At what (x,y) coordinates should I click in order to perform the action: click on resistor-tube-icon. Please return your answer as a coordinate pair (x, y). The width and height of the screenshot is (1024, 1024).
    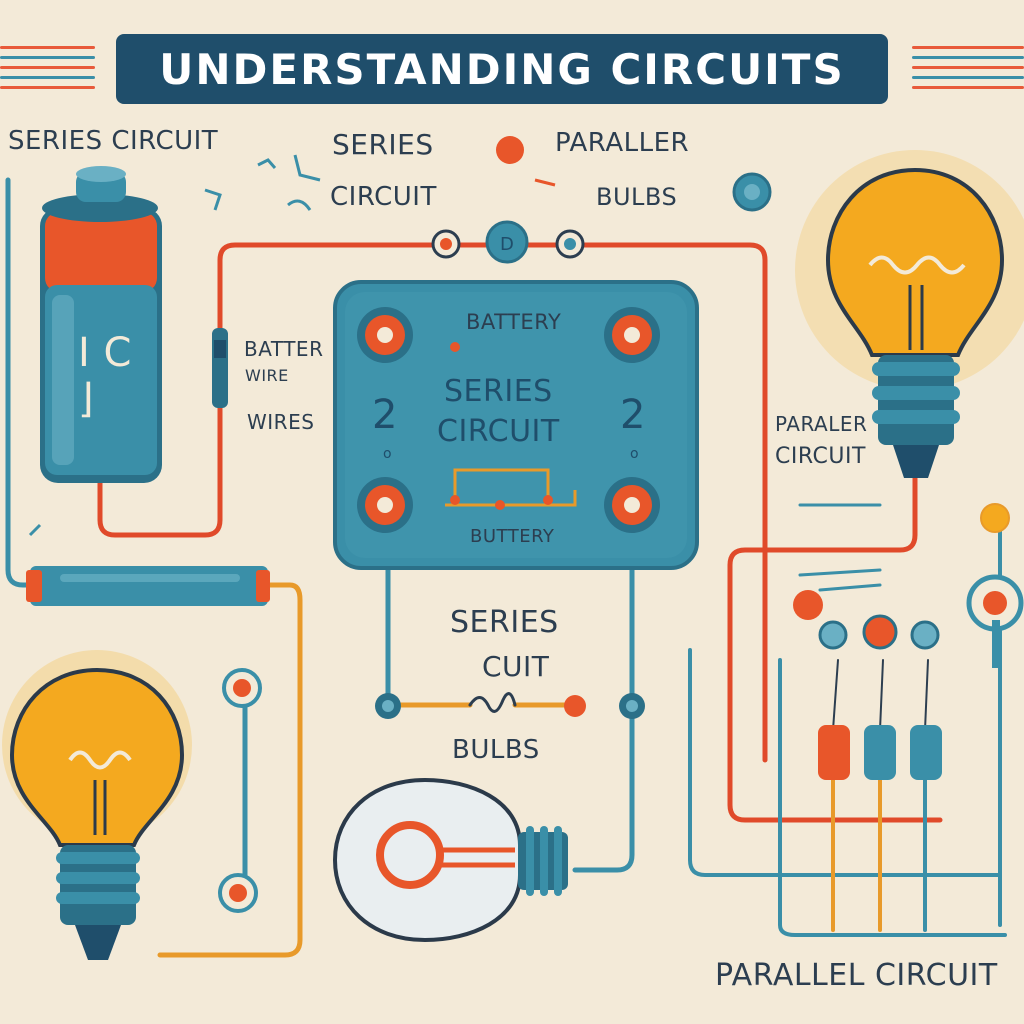
    Looking at the image, I should click on (148, 586).